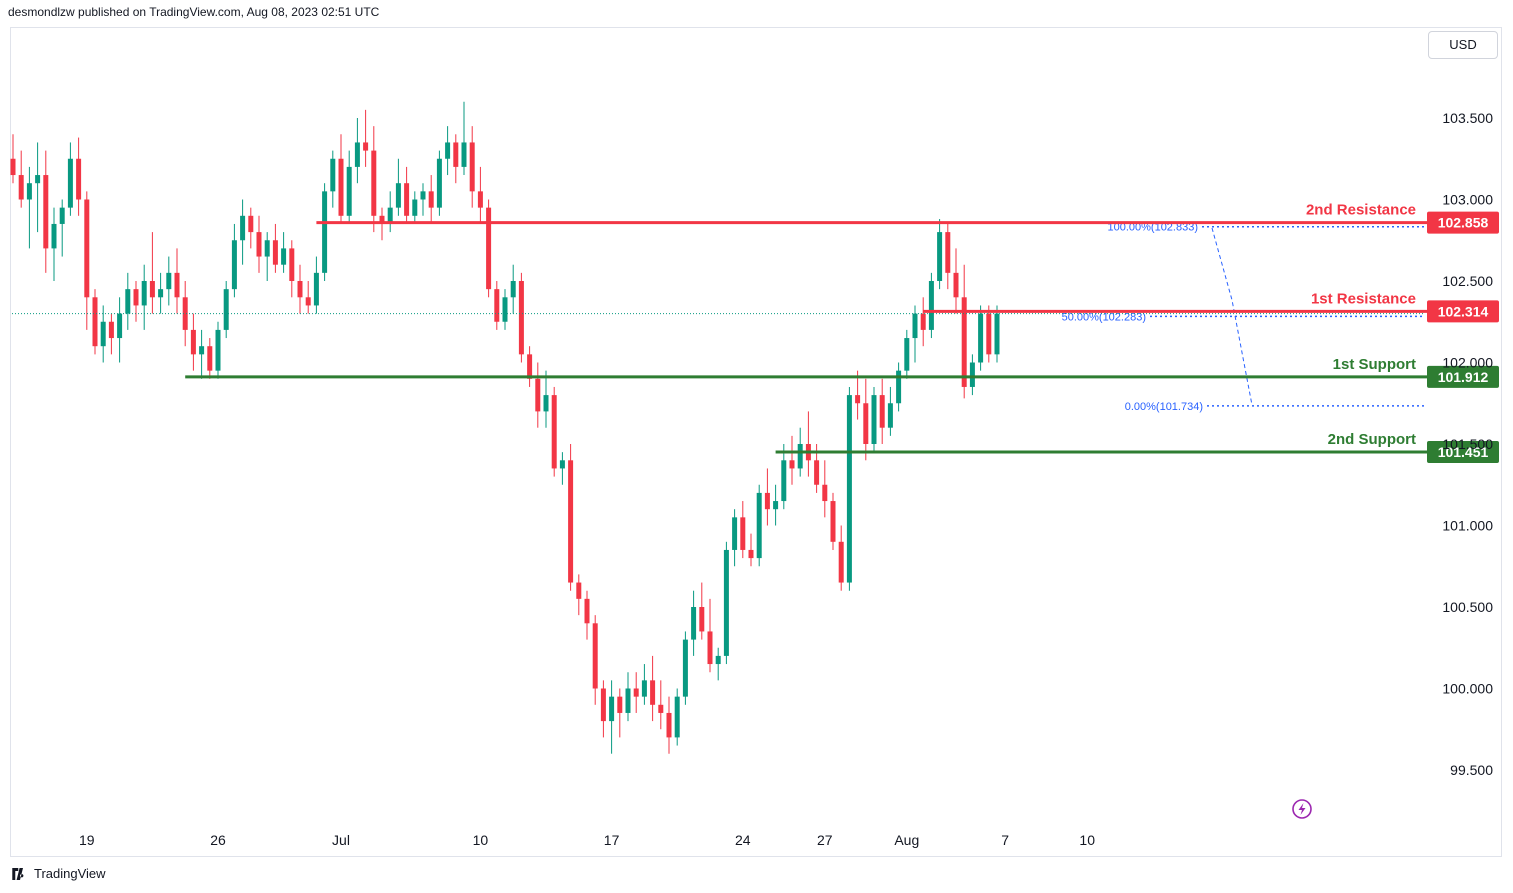 Image resolution: width=1513 pixels, height=893 pixels. Describe the element at coordinates (1232, 316) in the screenshot. I see `fib-trend-line` at that location.